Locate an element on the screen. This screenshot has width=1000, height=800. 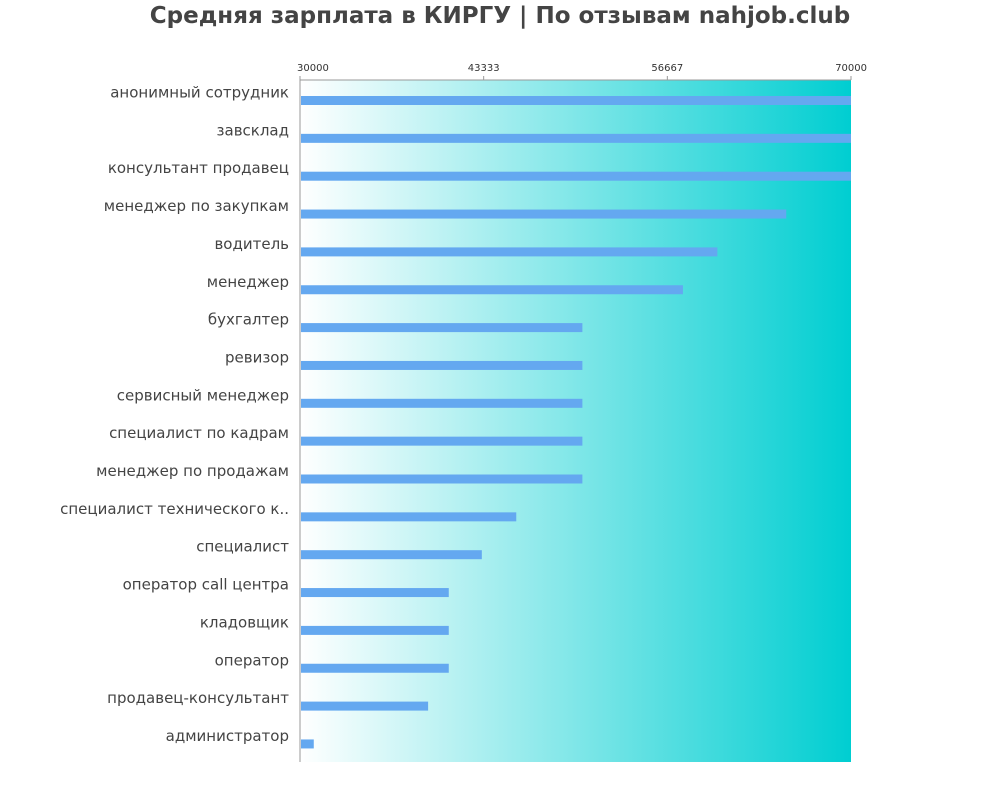
category-label: ревизор is located at coordinates (257, 357).